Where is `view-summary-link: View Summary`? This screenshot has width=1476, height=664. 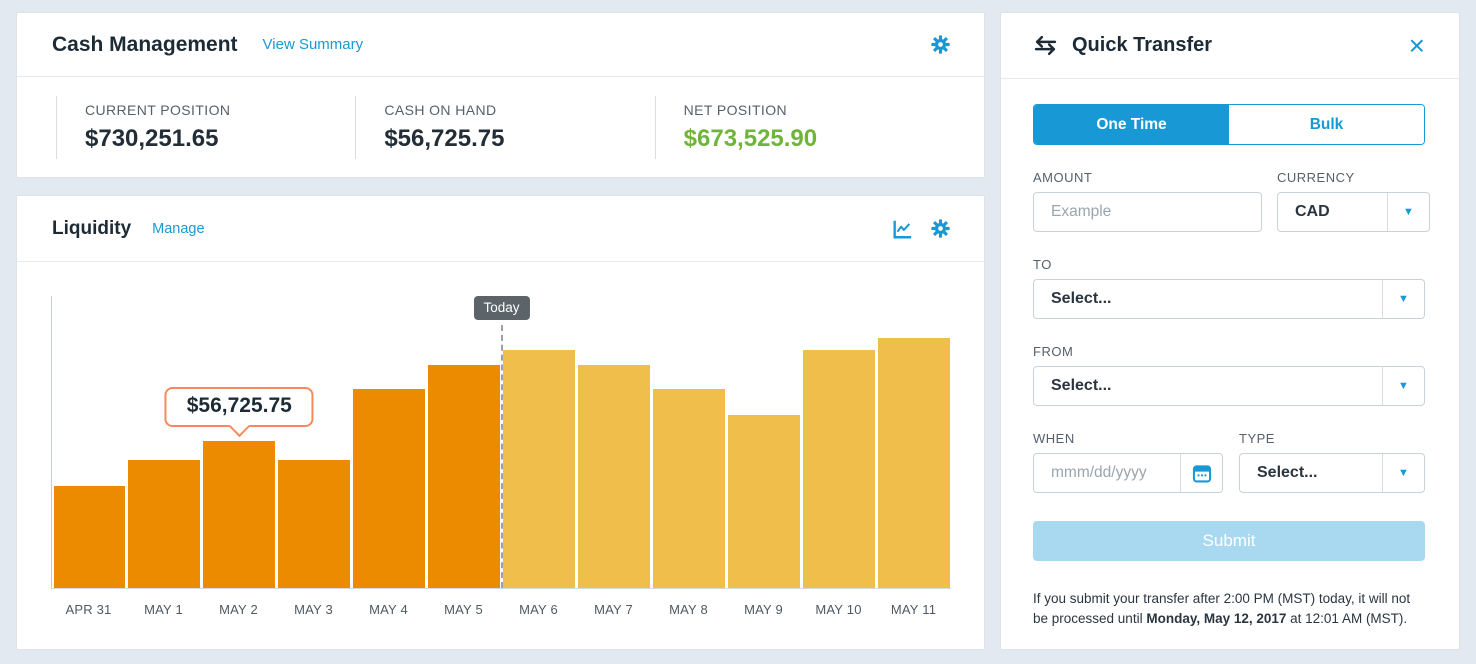
view-summary-link: View Summary is located at coordinates (313, 44).